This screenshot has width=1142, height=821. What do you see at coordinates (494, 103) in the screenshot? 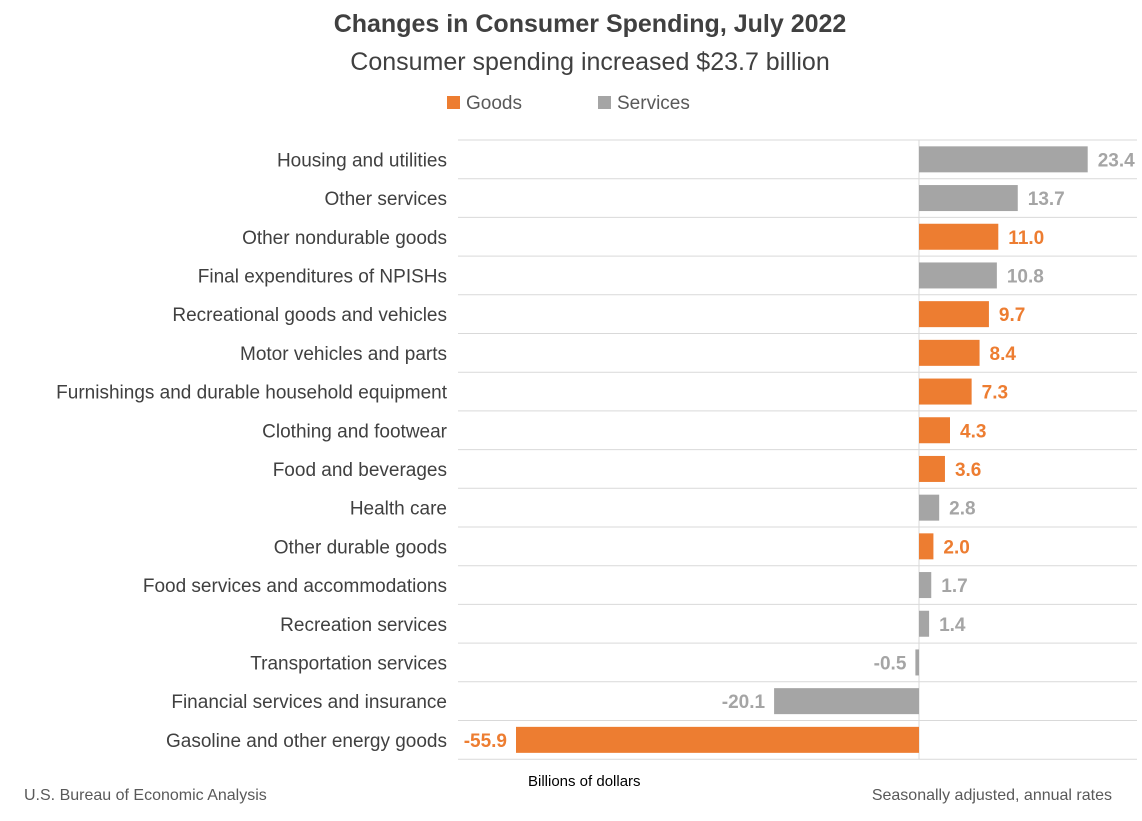
I see `legend-label-goods: Goods` at bounding box center [494, 103].